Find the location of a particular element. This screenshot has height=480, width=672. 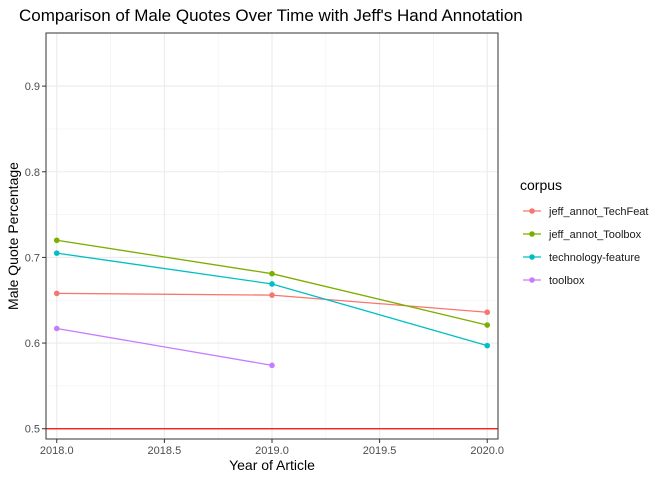

x-axis: 2018.0 2018.5 2019.0 2019.5 2020.0 is located at coordinates (272, 448).